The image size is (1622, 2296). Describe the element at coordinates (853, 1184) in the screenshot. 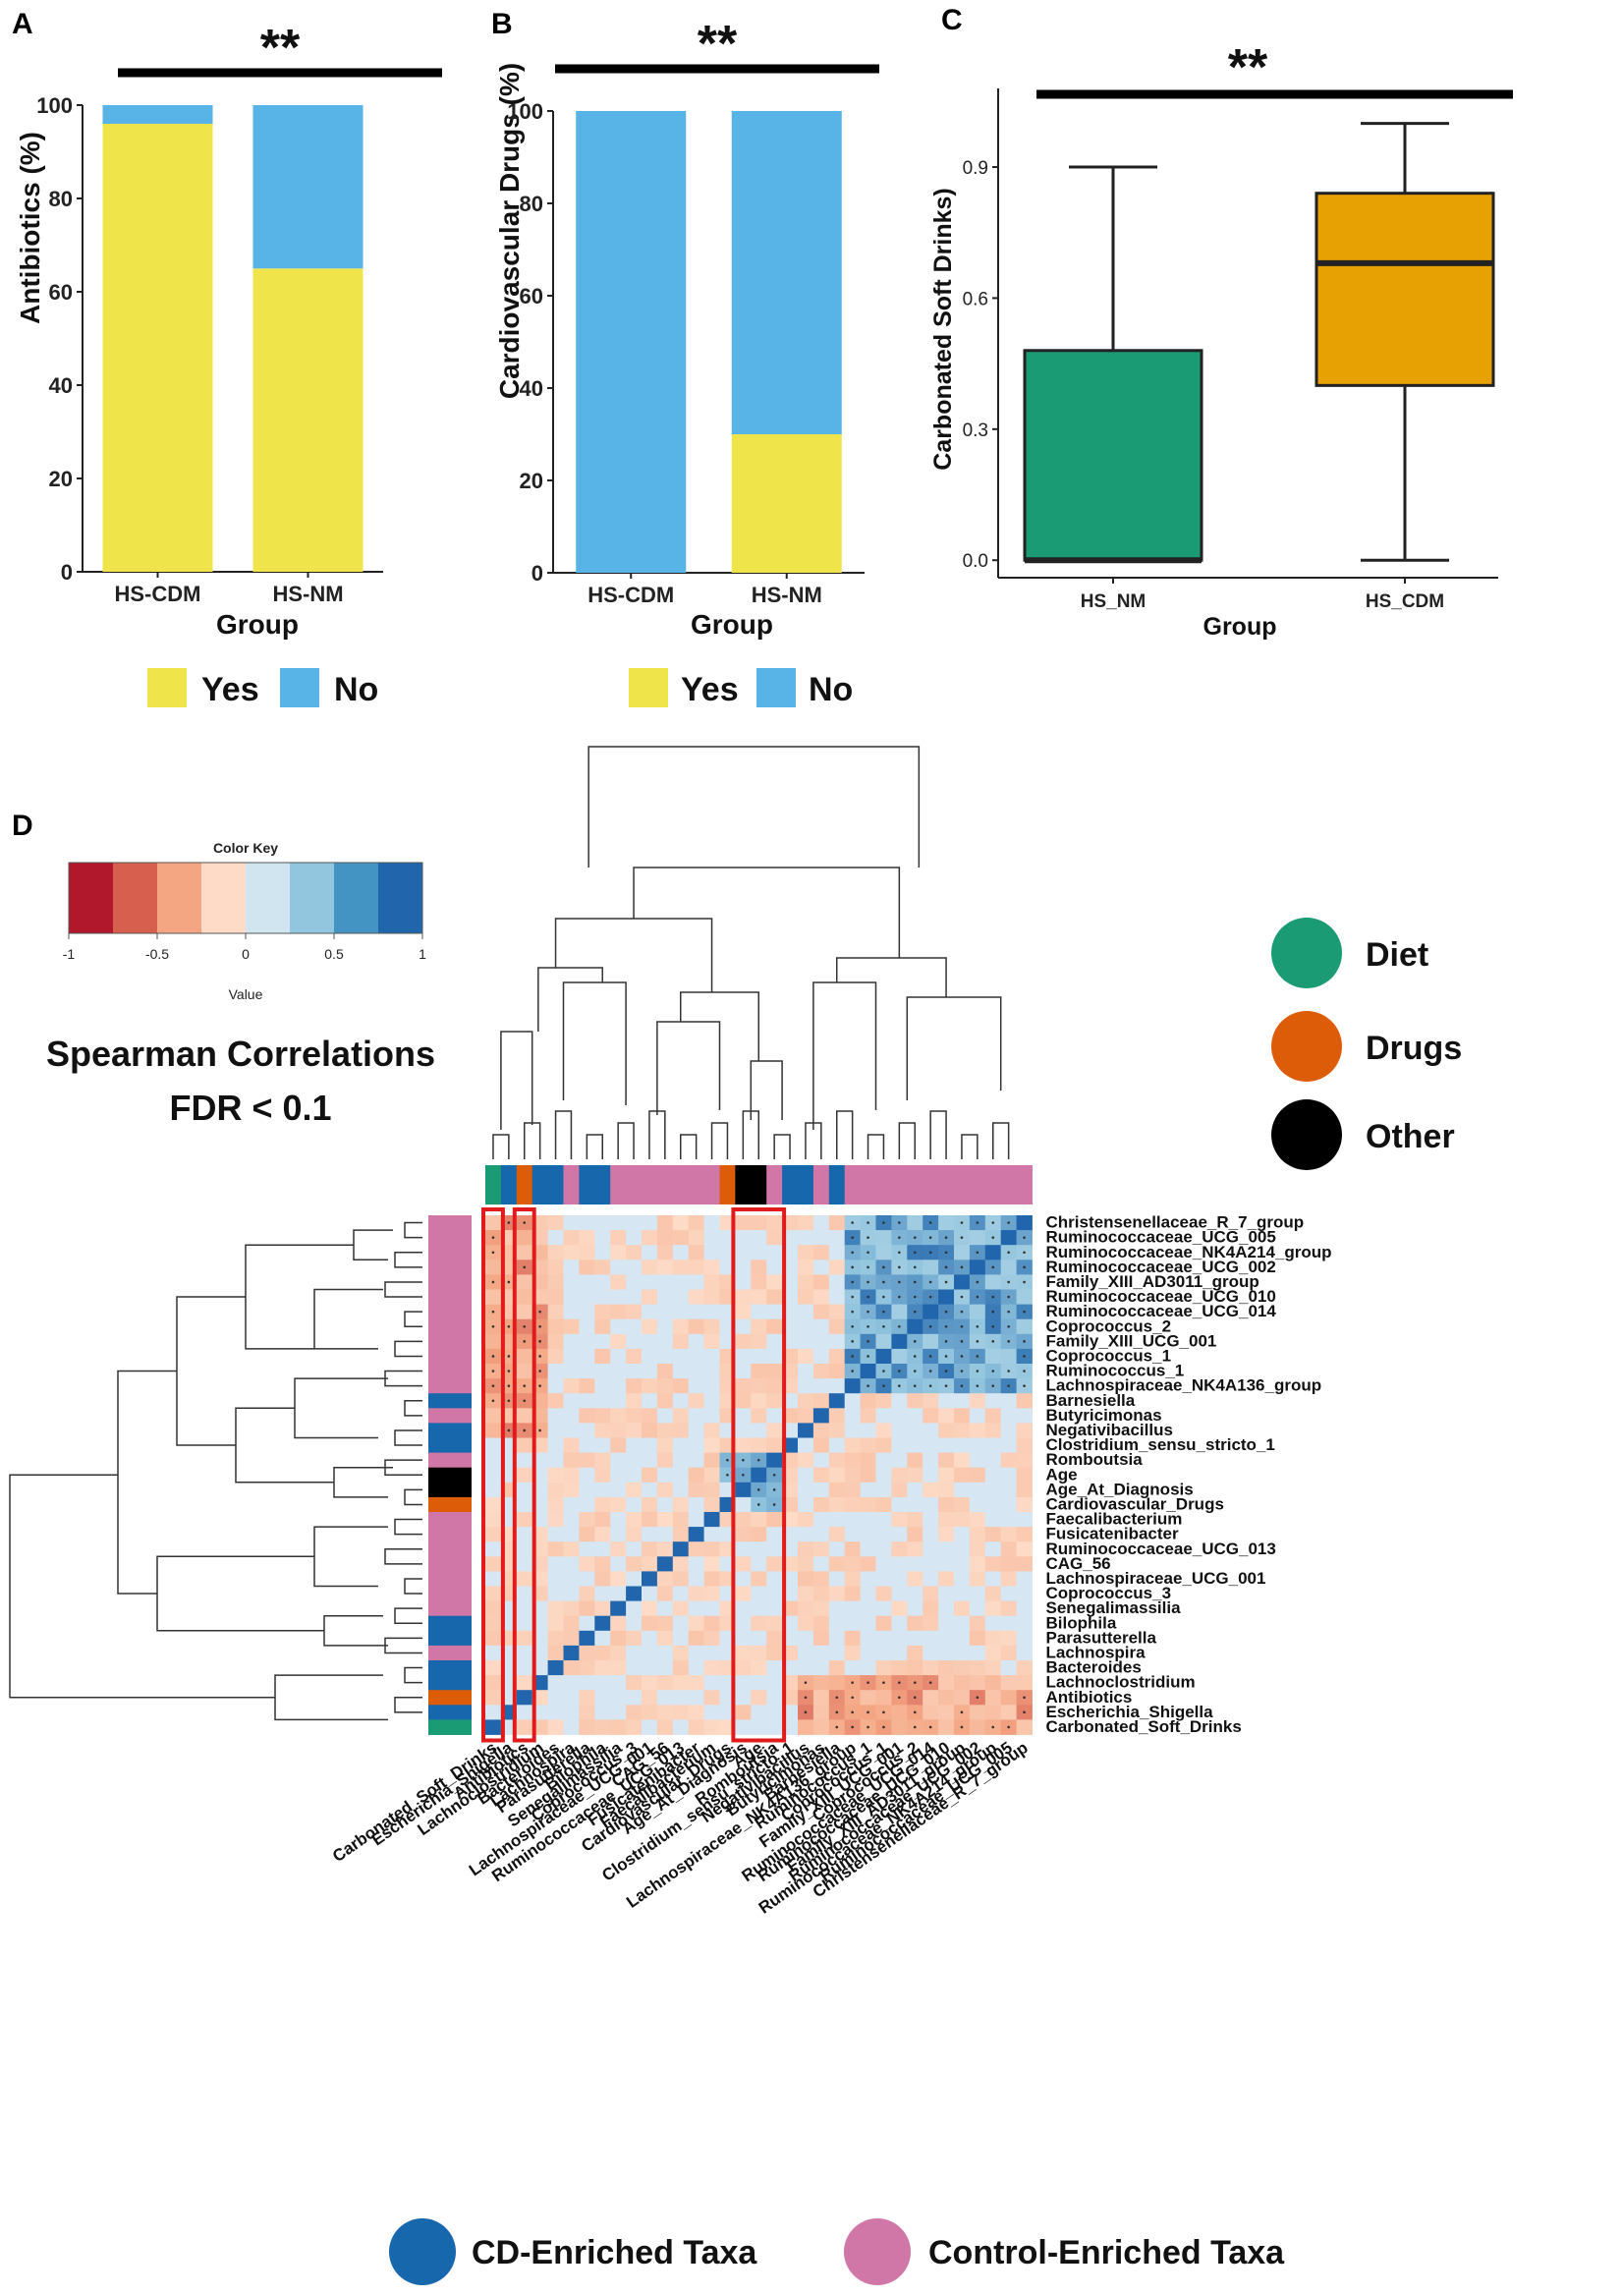

I see `column-annotation-lachnospiraceae_nk4a136_group` at that location.